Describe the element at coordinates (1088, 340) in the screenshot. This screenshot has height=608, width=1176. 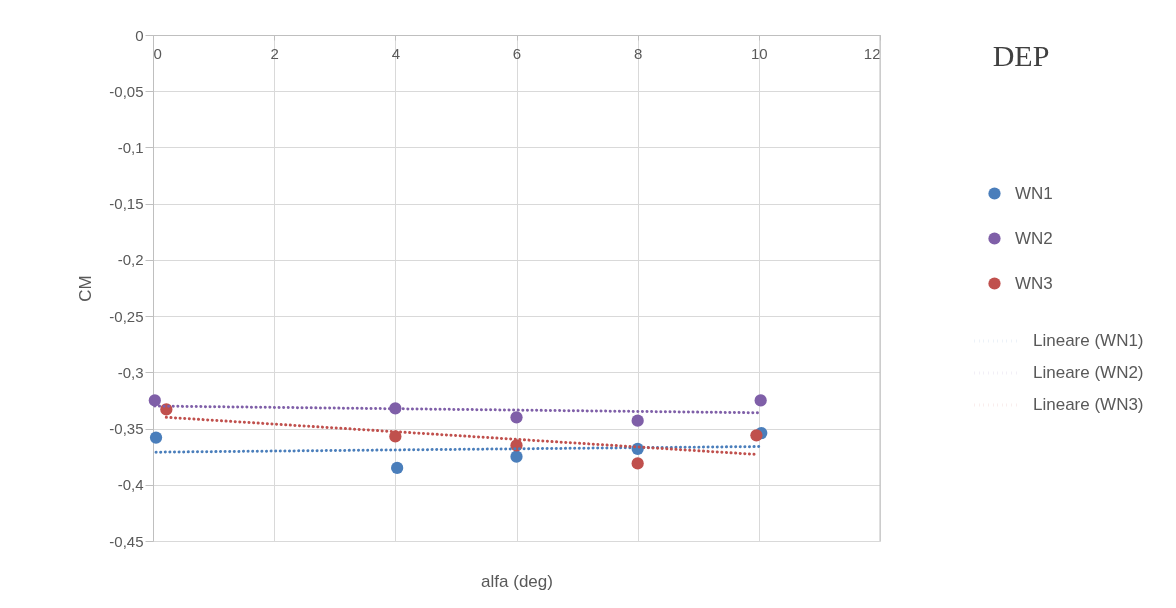
I see `legend-label: Lineare (WN1)` at that location.